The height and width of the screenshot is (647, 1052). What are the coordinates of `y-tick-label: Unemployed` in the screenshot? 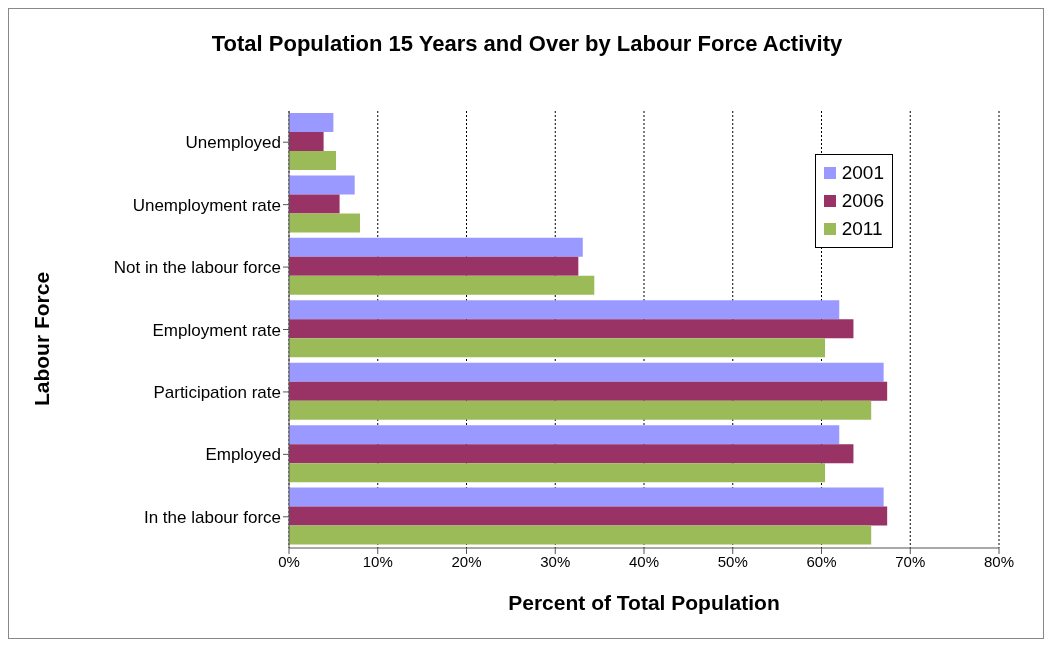 It's located at (233, 143).